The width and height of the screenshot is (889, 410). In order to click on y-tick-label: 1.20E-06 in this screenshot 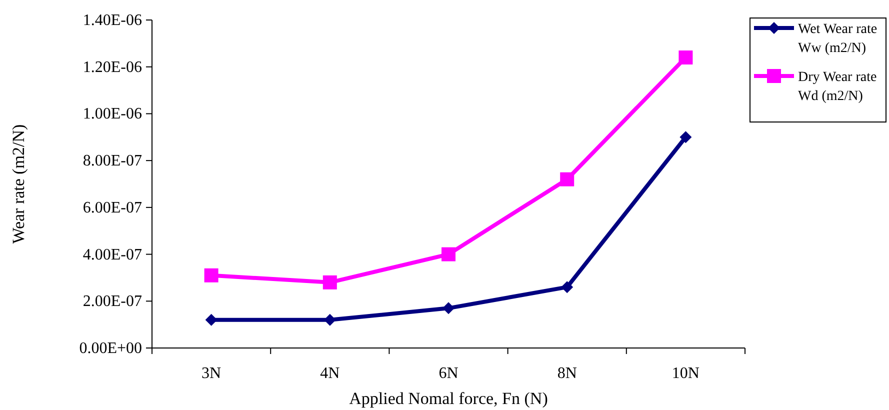, I will do `click(112, 67)`.